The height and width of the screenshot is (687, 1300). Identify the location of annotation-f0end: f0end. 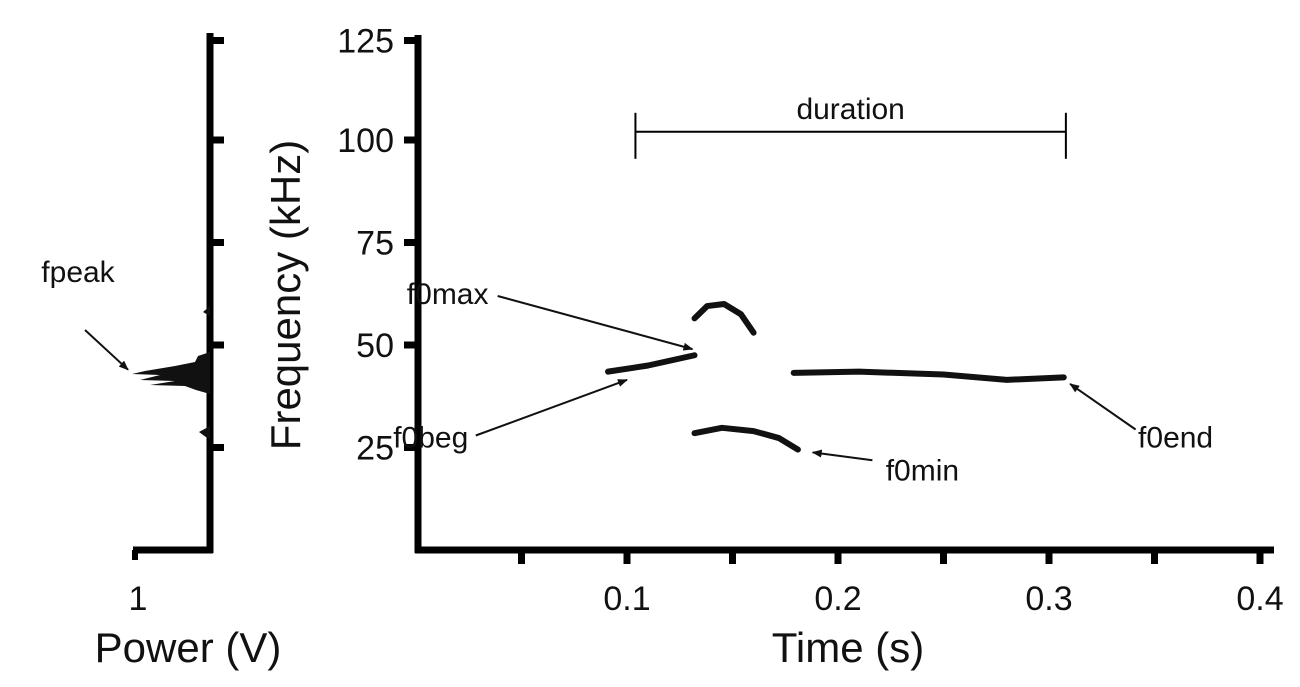
(1175, 438).